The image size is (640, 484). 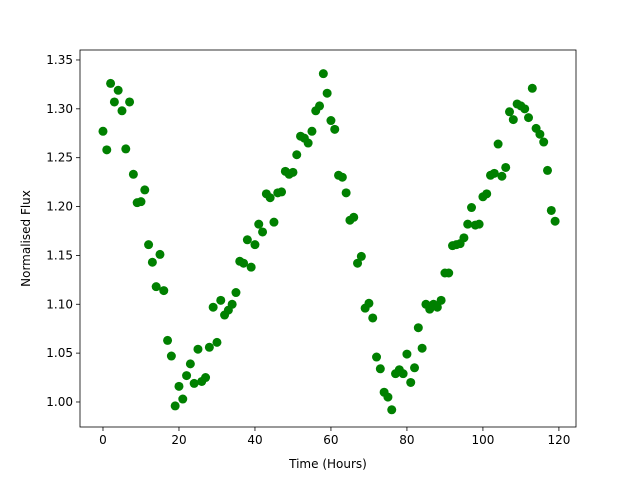 I want to click on y-tick-label: 1.05, so click(x=59, y=353).